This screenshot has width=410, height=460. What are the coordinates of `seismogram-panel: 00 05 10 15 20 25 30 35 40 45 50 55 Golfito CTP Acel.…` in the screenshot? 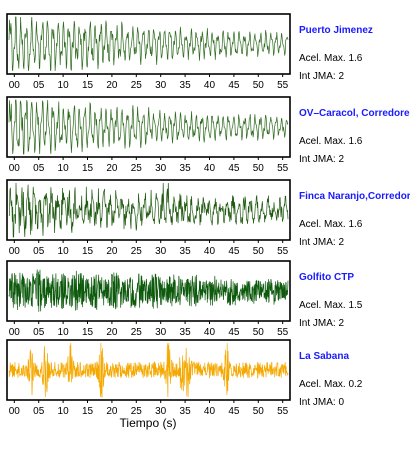 It's located at (184, 299).